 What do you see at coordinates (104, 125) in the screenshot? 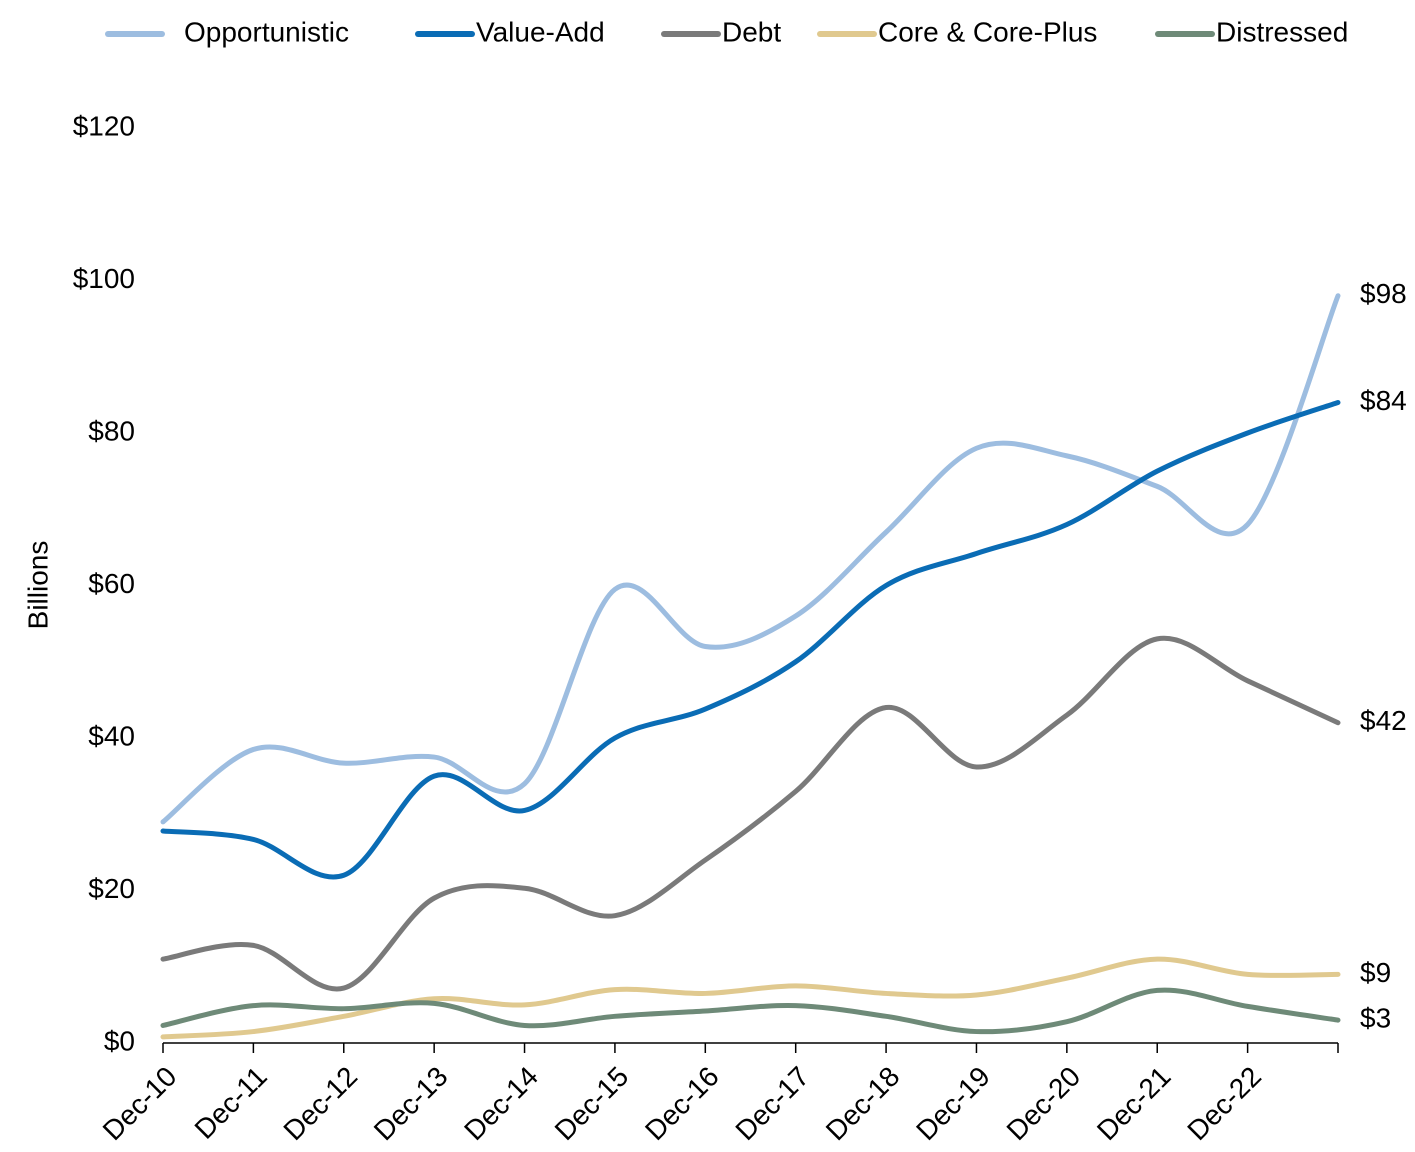
I see `y-tick-label: $120` at bounding box center [104, 125].